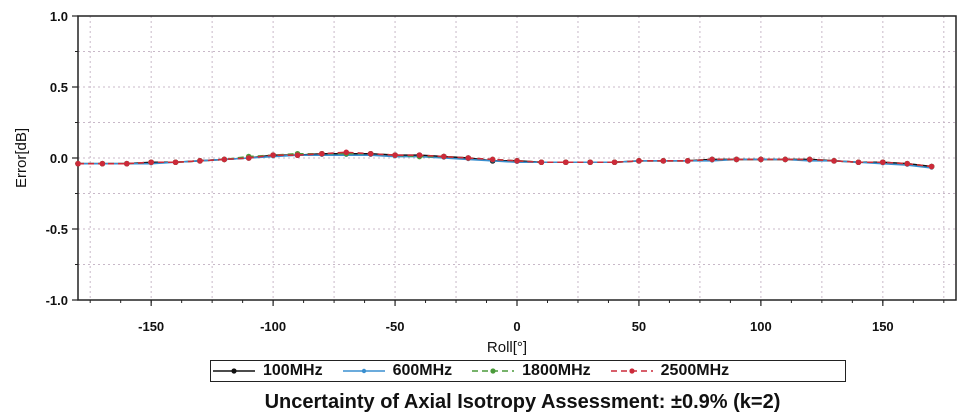  Describe the element at coordinates (395, 326) in the screenshot. I see `x-tick-label: -50` at that location.